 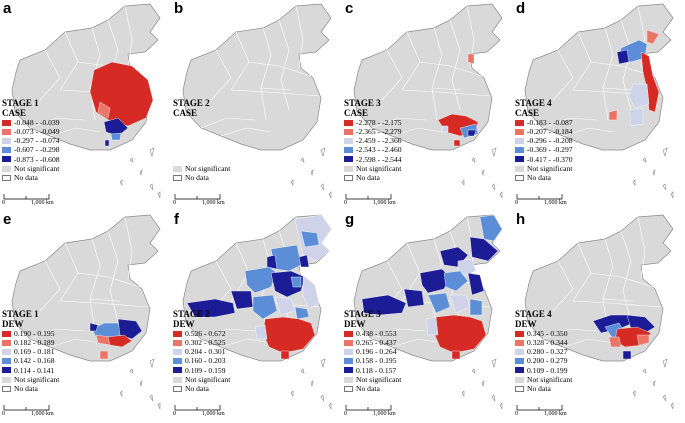 I want to click on legend-range: 0.280 - 0.327, so click(x=547, y=352).